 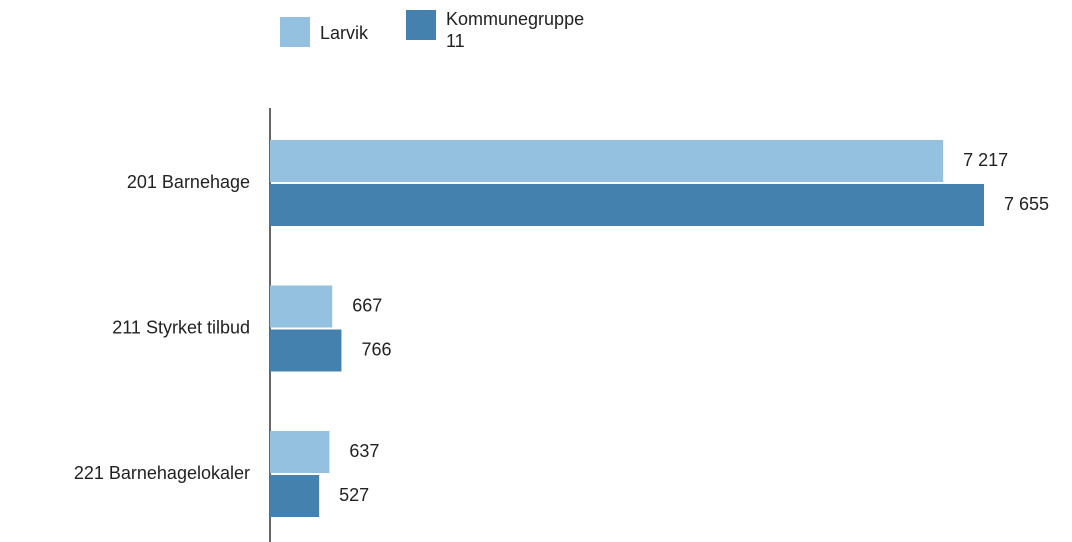 What do you see at coordinates (515, 30) in the screenshot?
I see `legend-label: Kommunegruppe 11` at bounding box center [515, 30].